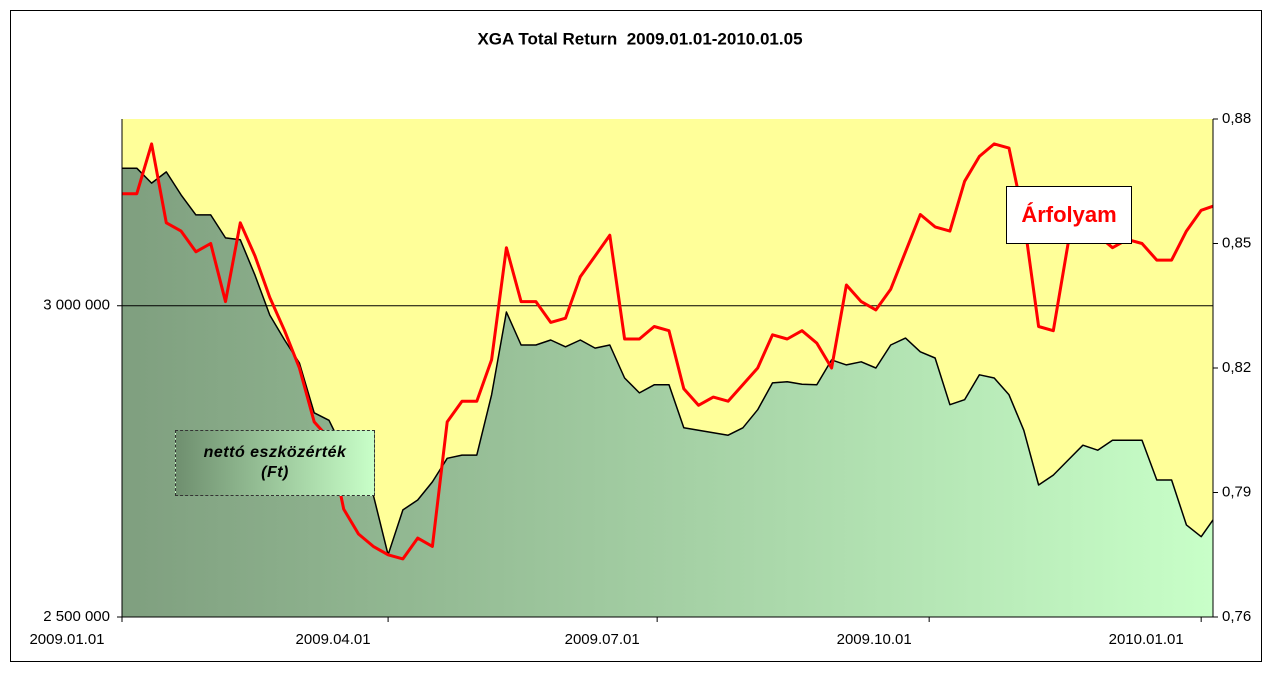 The image size is (1271, 673). I want to click on y2-tick-label: 0,76, so click(1236, 616).